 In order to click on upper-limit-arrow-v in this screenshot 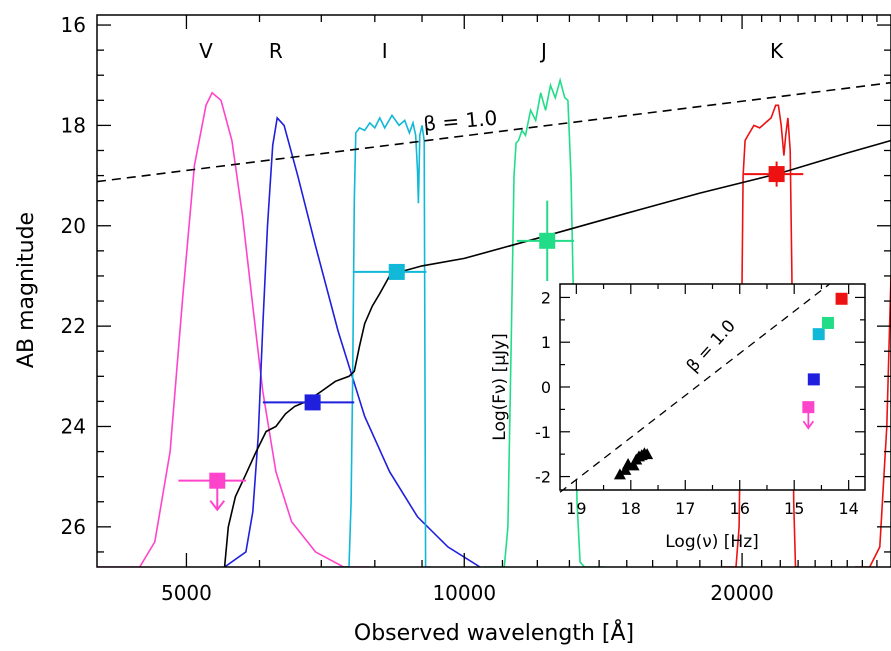, I will do `click(217, 506)`.